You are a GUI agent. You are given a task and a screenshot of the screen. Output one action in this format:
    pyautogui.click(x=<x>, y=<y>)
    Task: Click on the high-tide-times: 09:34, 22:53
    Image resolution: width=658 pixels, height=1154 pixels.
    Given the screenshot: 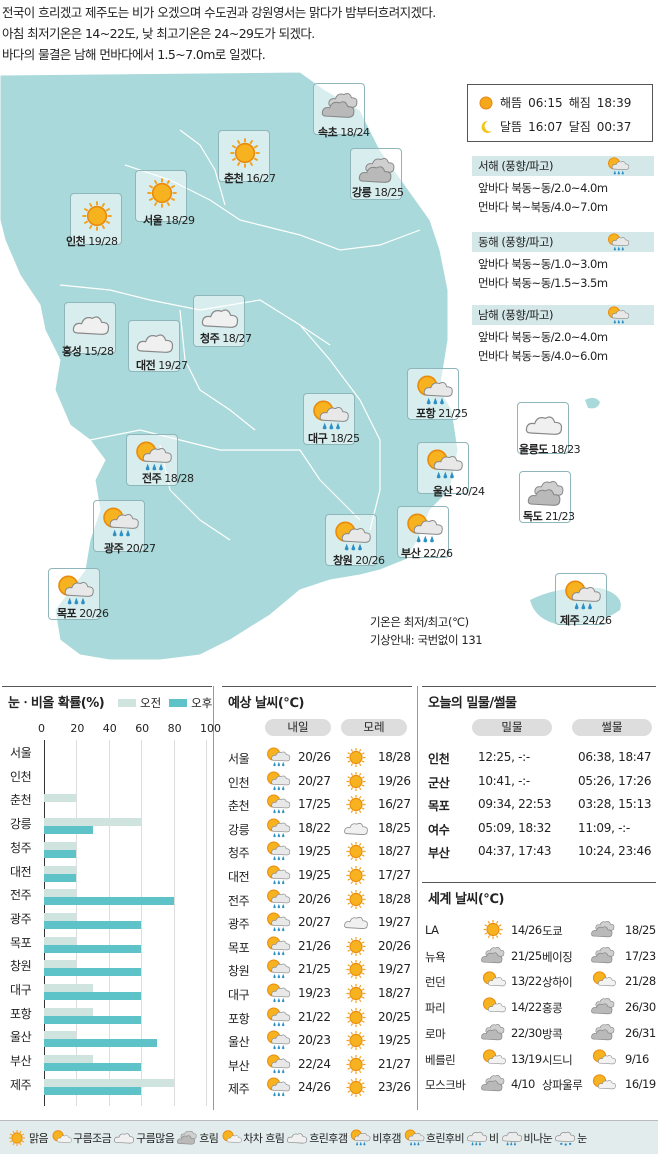 What is the action you would take?
    pyautogui.click(x=515, y=804)
    